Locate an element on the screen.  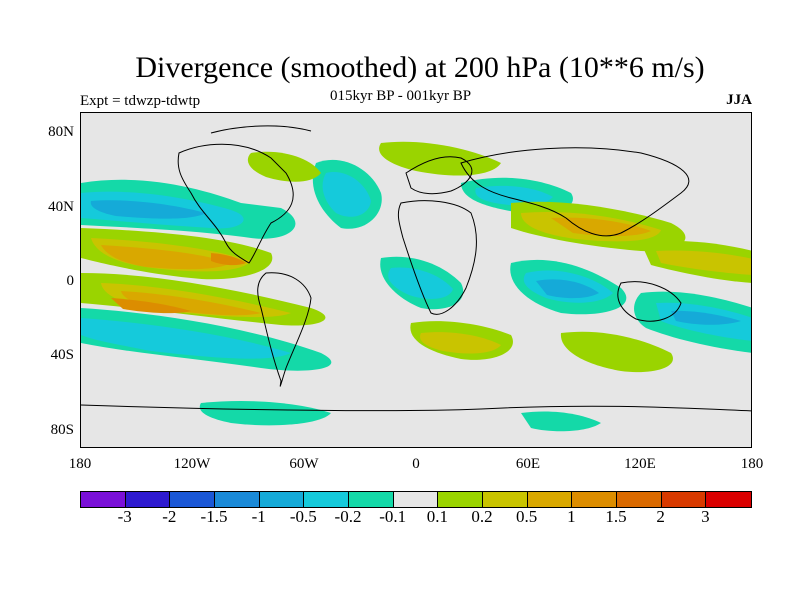
lon-tick-120w: 120W is located at coordinates (192, 464).